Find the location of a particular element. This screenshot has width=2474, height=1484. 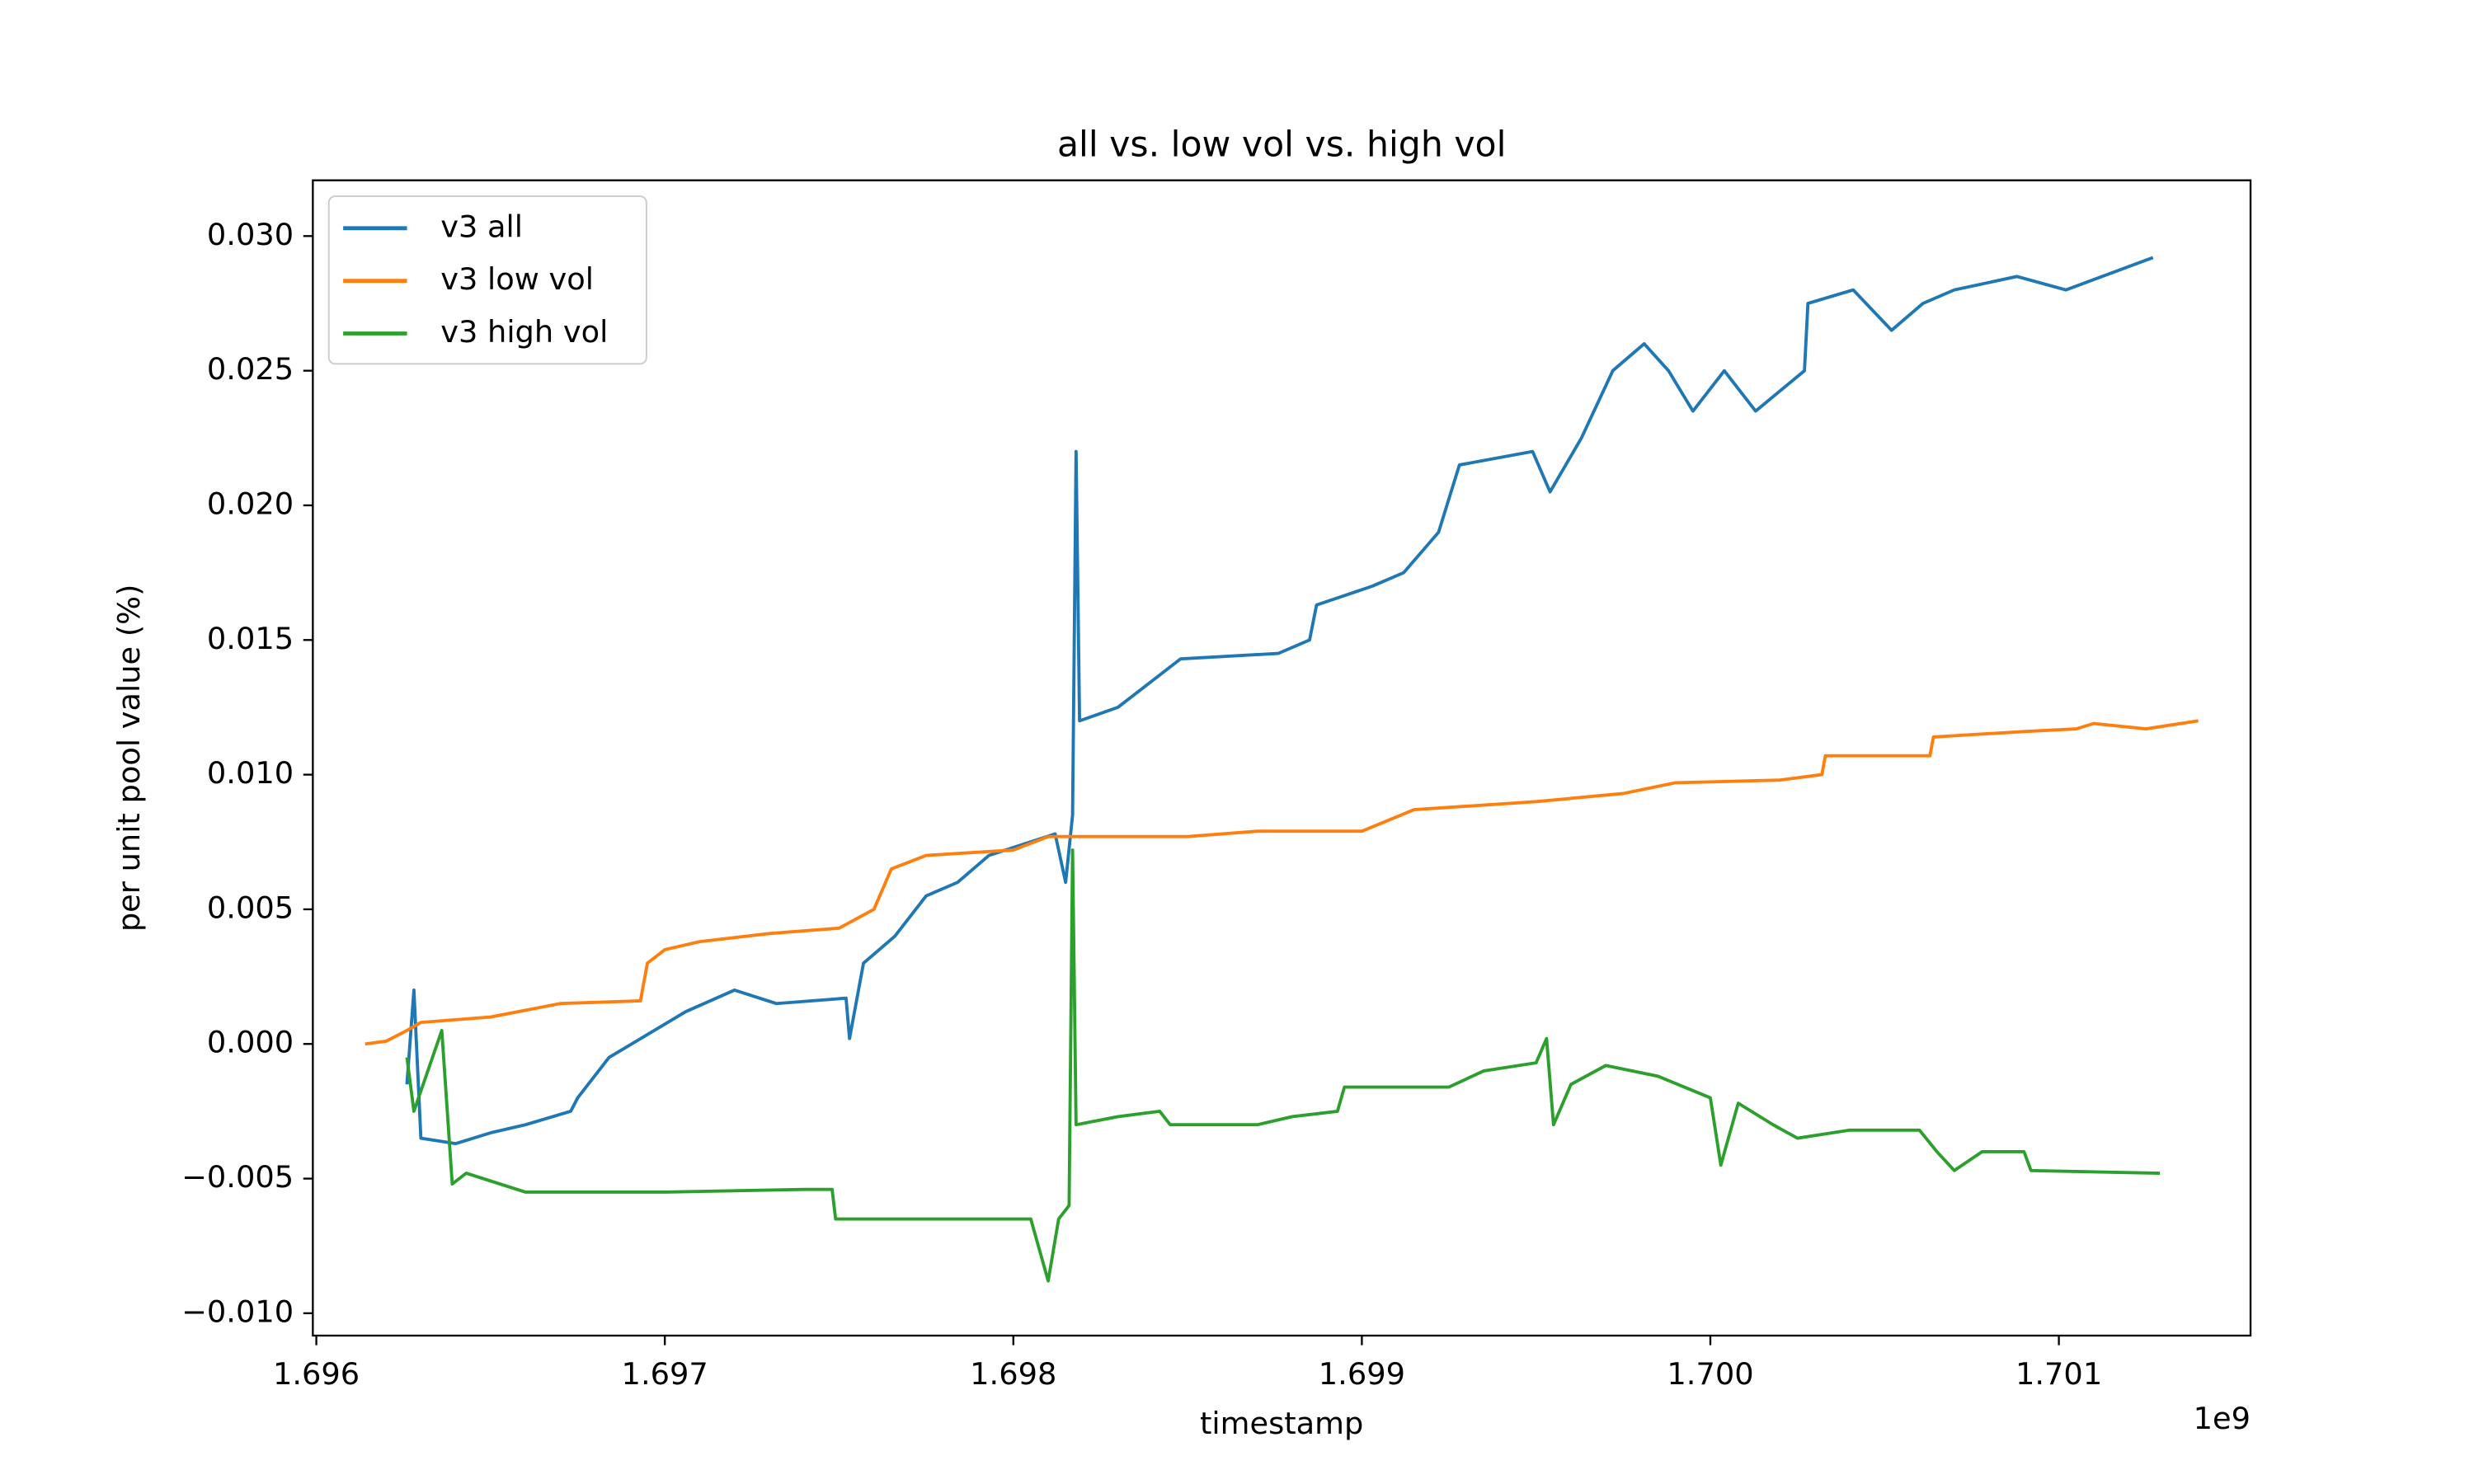

legend: v3 all v3 low vol v3 high vol is located at coordinates (487, 280).